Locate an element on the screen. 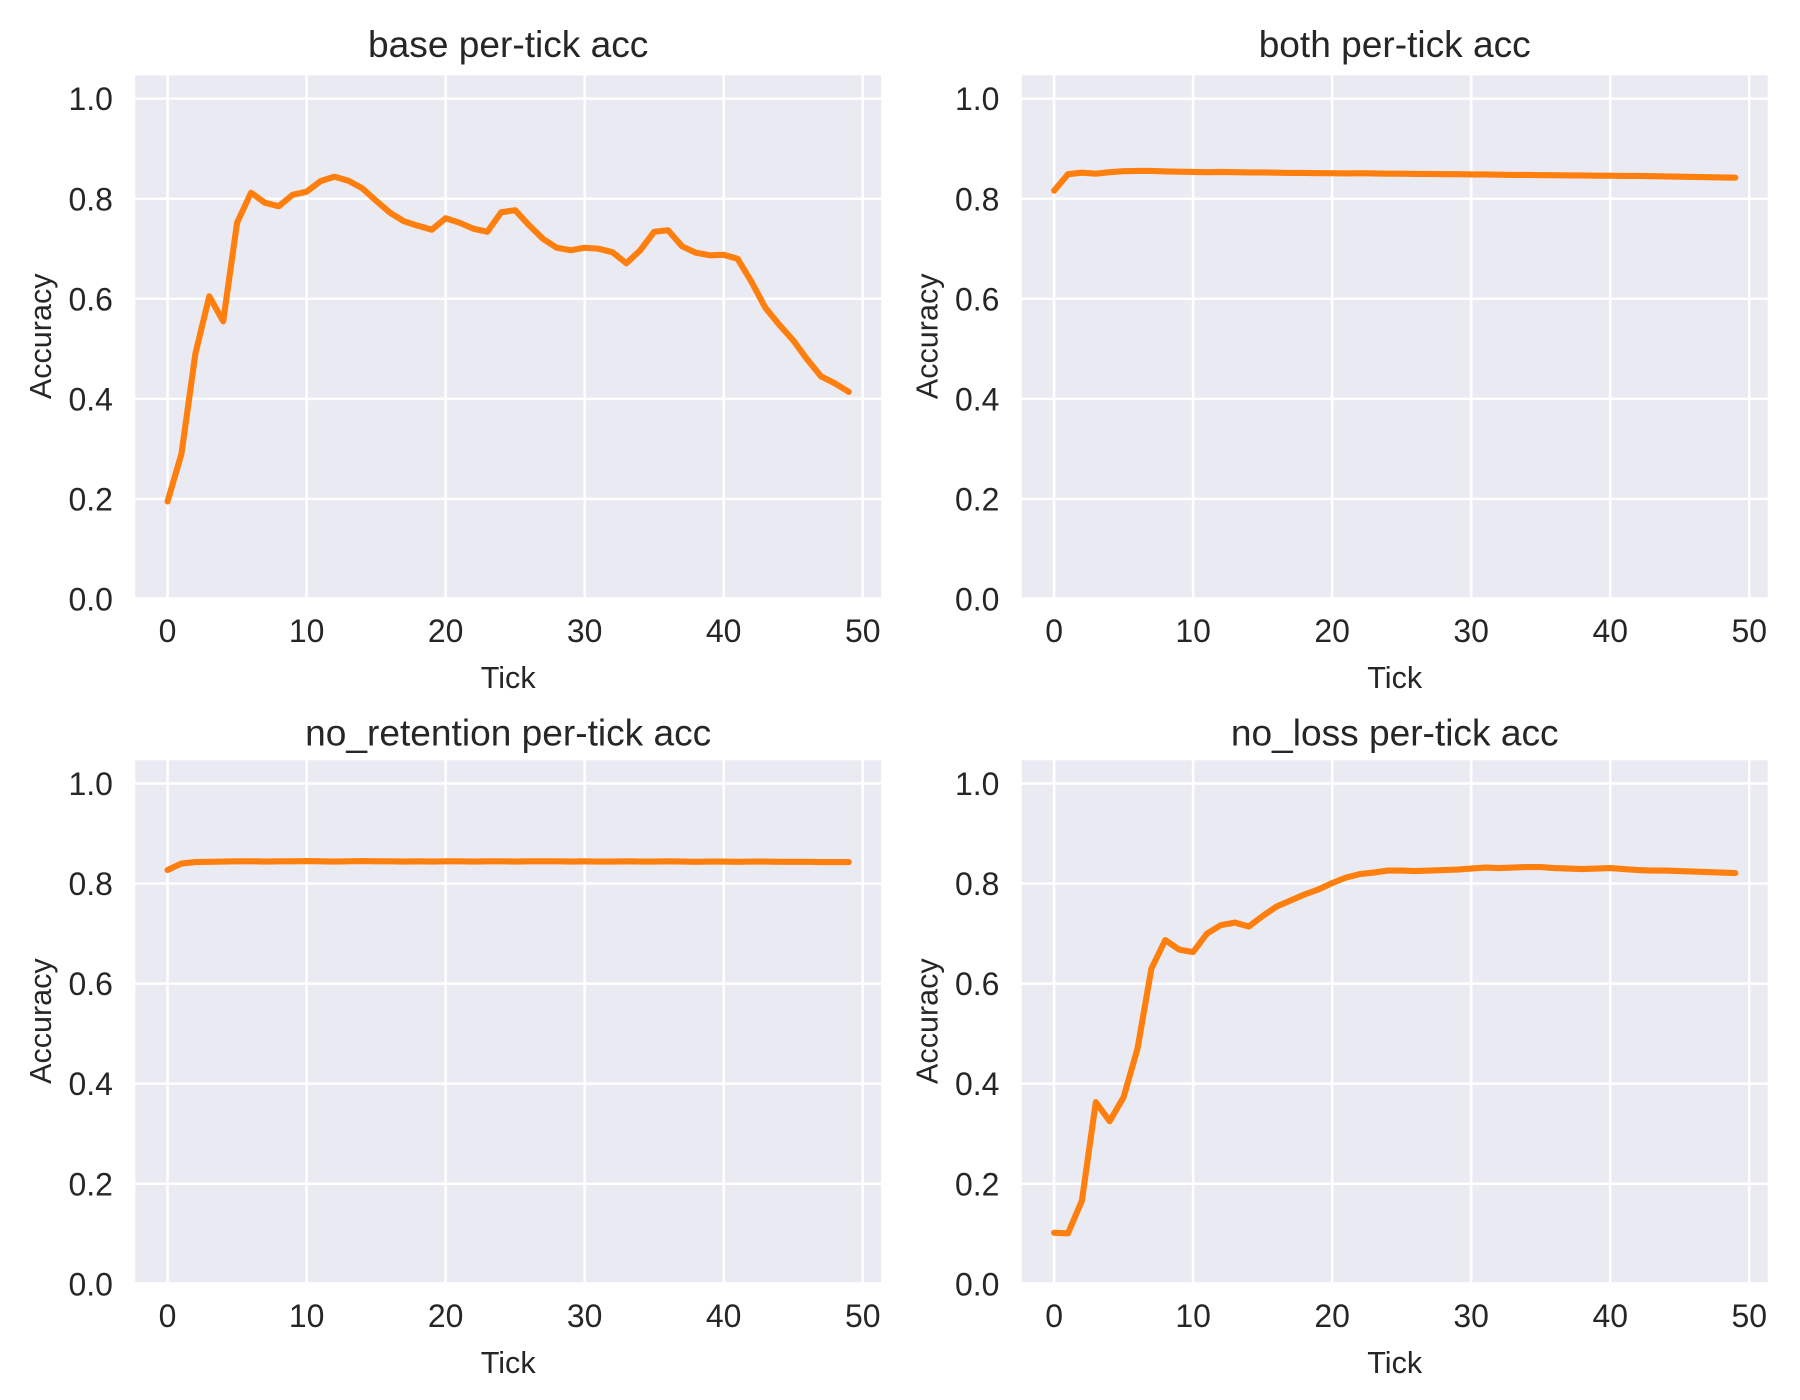  svg-text: no_loss per-tick acc is located at coordinates (1395, 733).